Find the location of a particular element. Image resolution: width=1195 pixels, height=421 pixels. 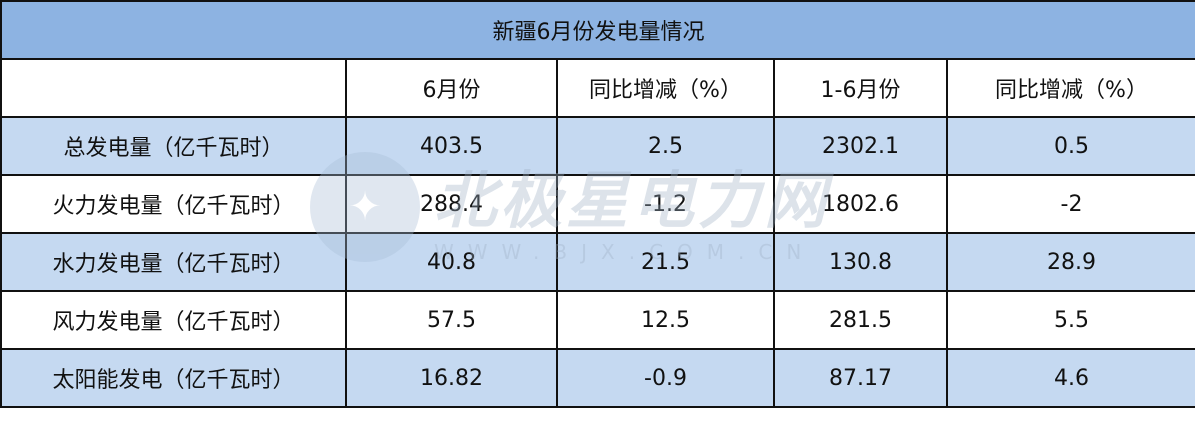

data-cell: 1802.6 is located at coordinates (860, 204).